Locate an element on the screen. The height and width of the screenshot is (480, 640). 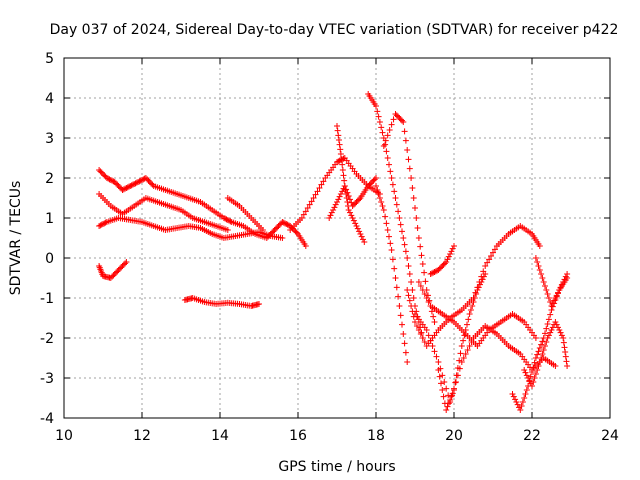
y-tick-label: 5 is located at coordinates (49, 59).